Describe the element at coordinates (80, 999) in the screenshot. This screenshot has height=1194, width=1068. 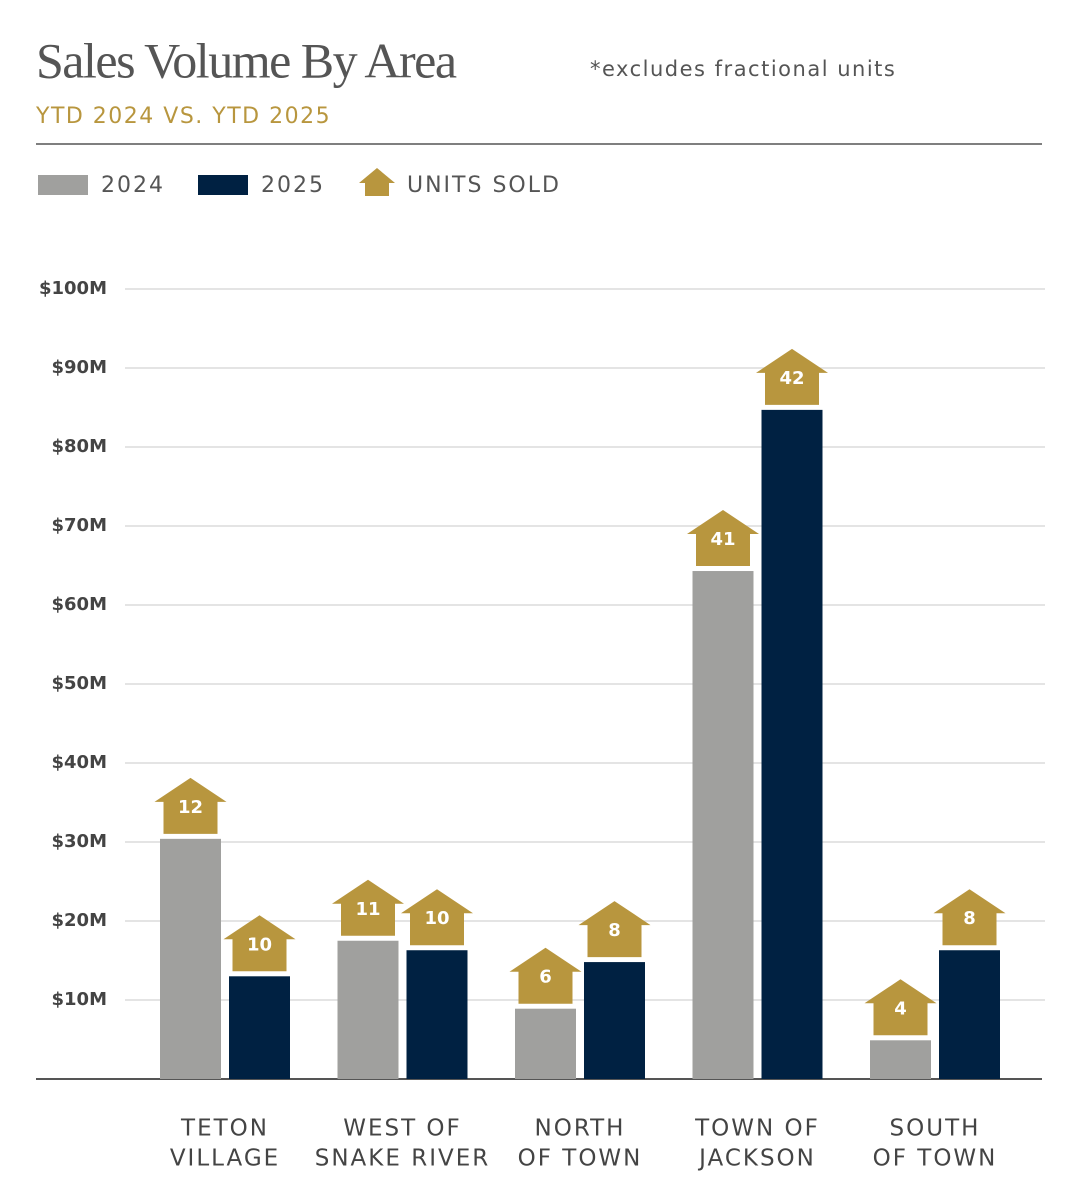
I see `y-tick-label: $10M` at that location.